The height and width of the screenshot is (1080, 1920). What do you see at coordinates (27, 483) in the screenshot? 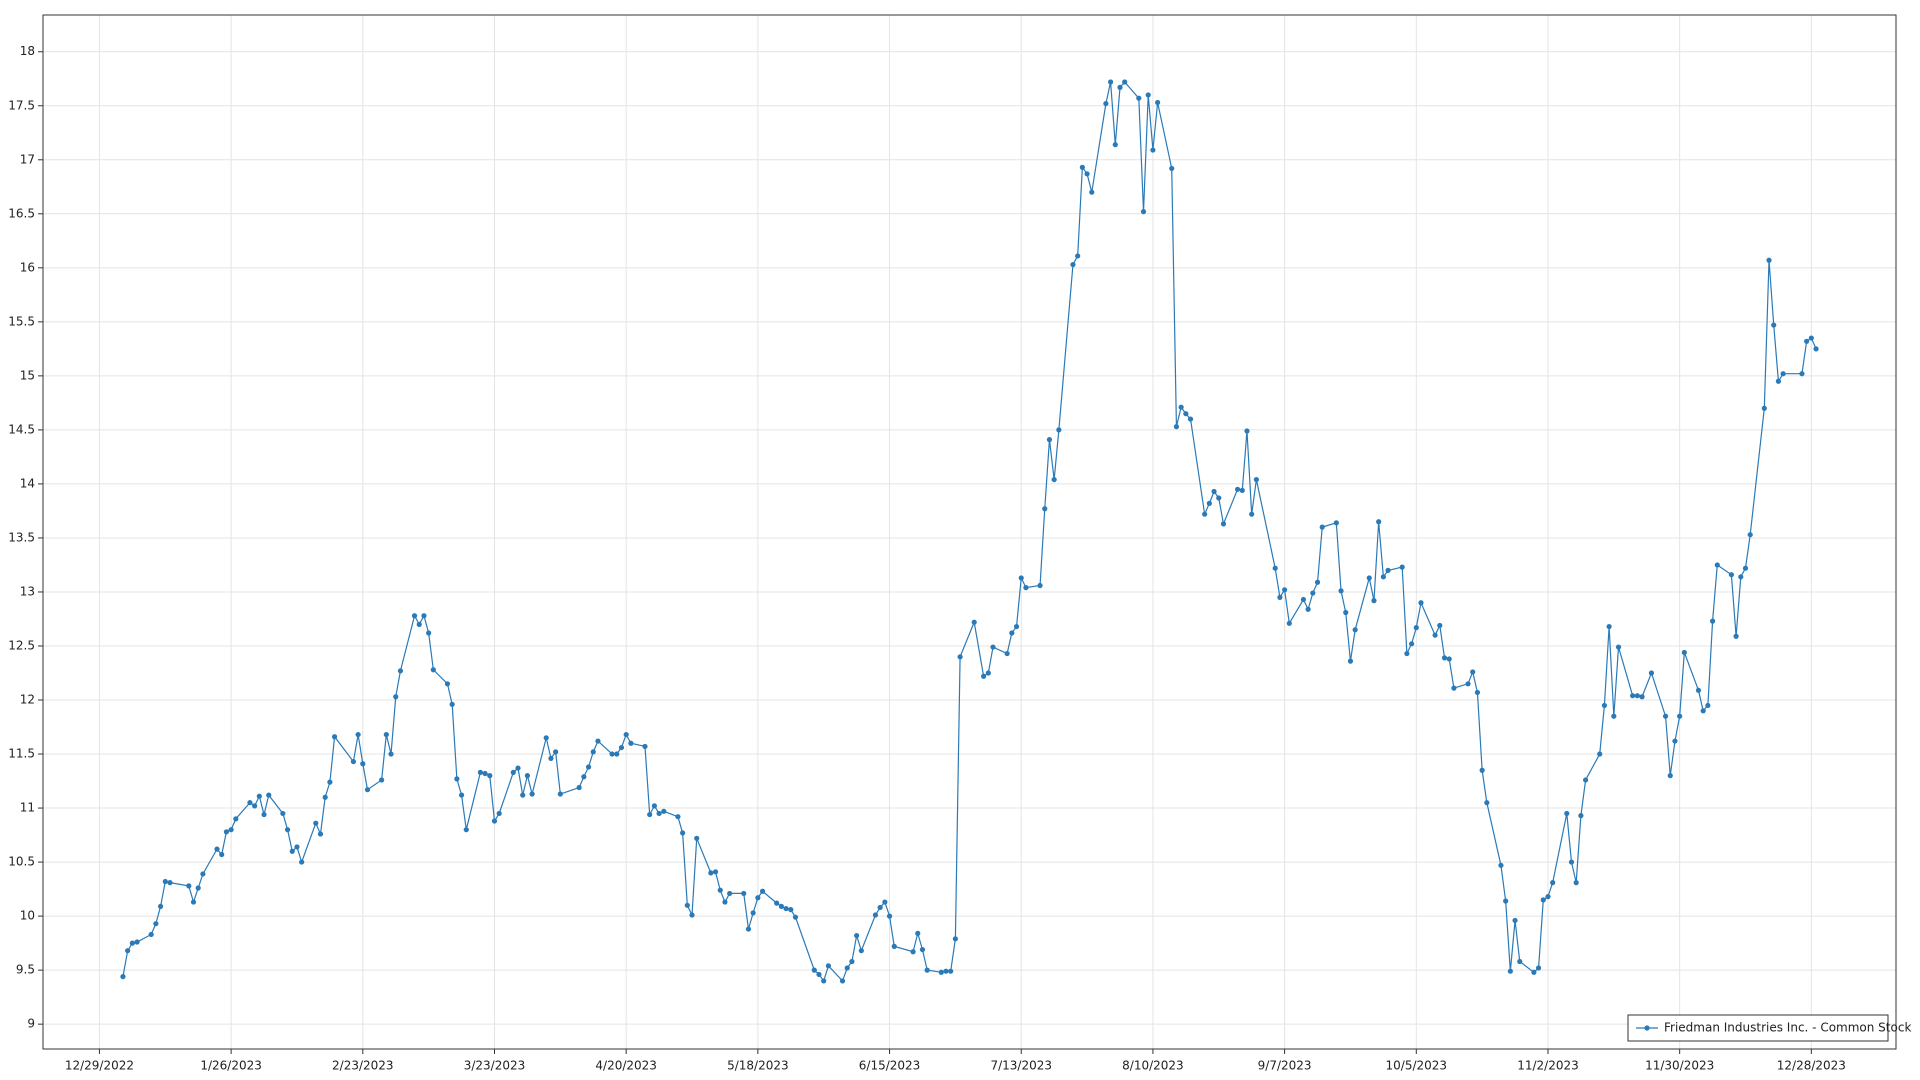
I see `y-tick-label: 14` at bounding box center [27, 483].